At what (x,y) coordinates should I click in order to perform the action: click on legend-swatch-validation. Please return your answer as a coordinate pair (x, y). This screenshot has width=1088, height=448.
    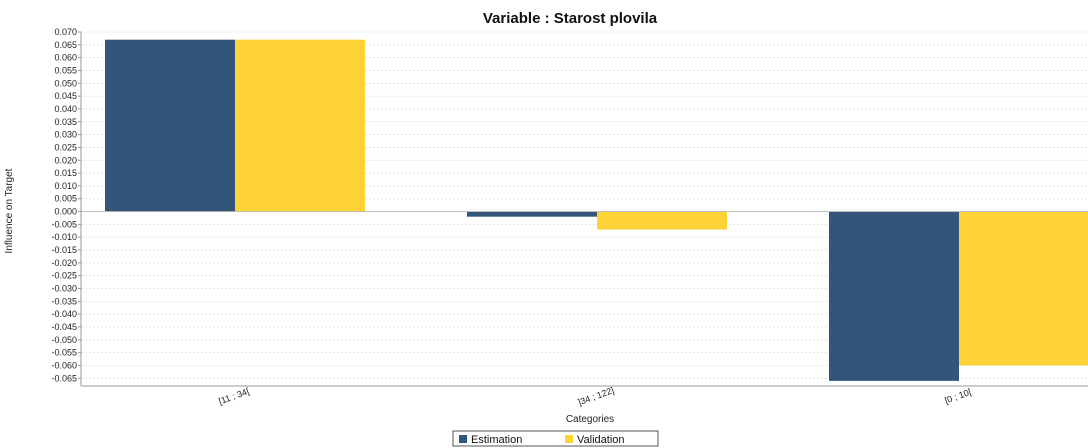
    Looking at the image, I should click on (569, 439).